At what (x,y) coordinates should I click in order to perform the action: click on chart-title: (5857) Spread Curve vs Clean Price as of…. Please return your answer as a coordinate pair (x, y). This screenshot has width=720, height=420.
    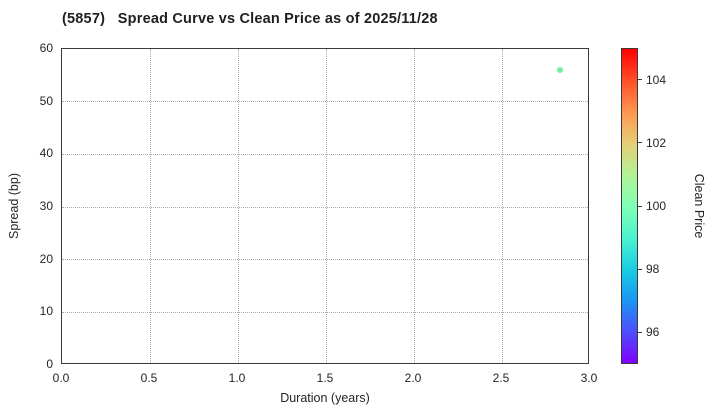
    Looking at the image, I should click on (250, 19).